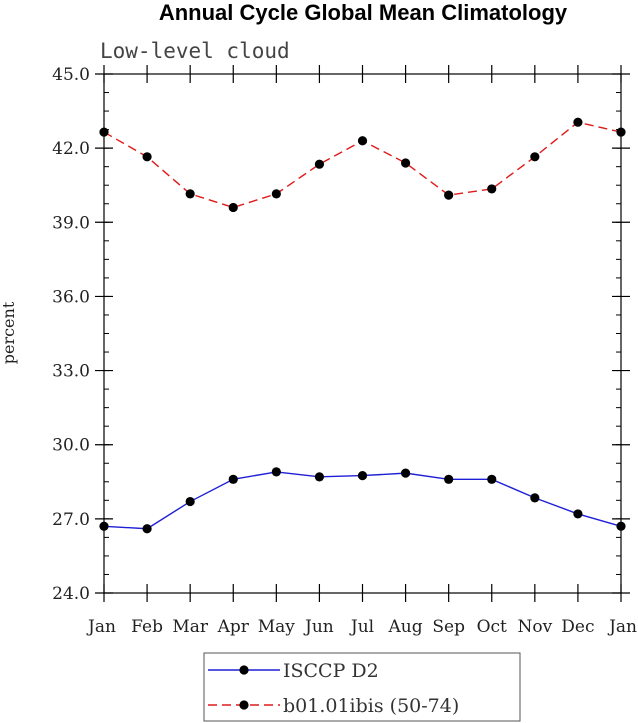  Describe the element at coordinates (71, 149) in the screenshot. I see `y-tick-label: 42.0` at that location.